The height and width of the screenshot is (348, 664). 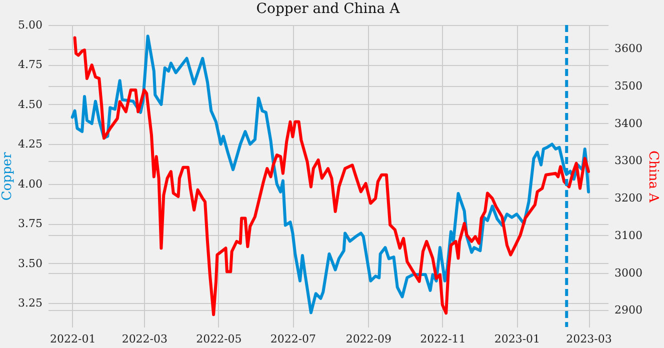 What do you see at coordinates (219, 339) in the screenshot?
I see `x-tick-label: 2022-05` at bounding box center [219, 339].